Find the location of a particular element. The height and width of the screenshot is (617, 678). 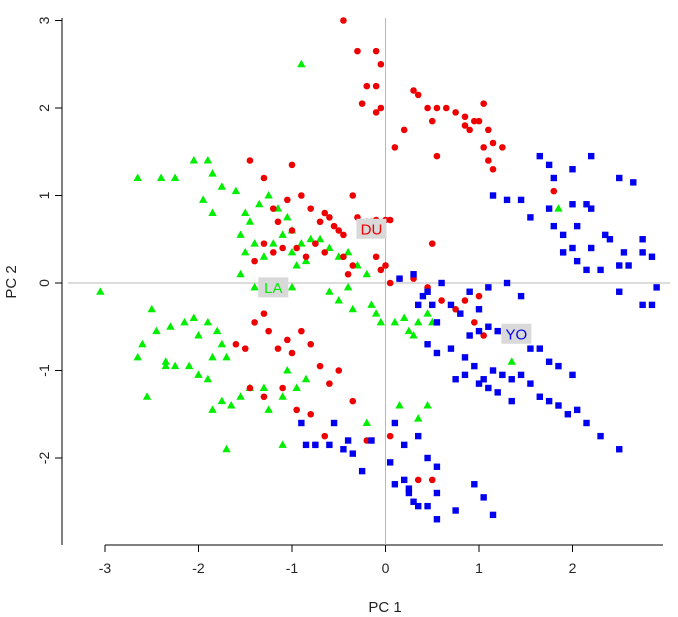

group-label-la: LA is located at coordinates (273, 288).